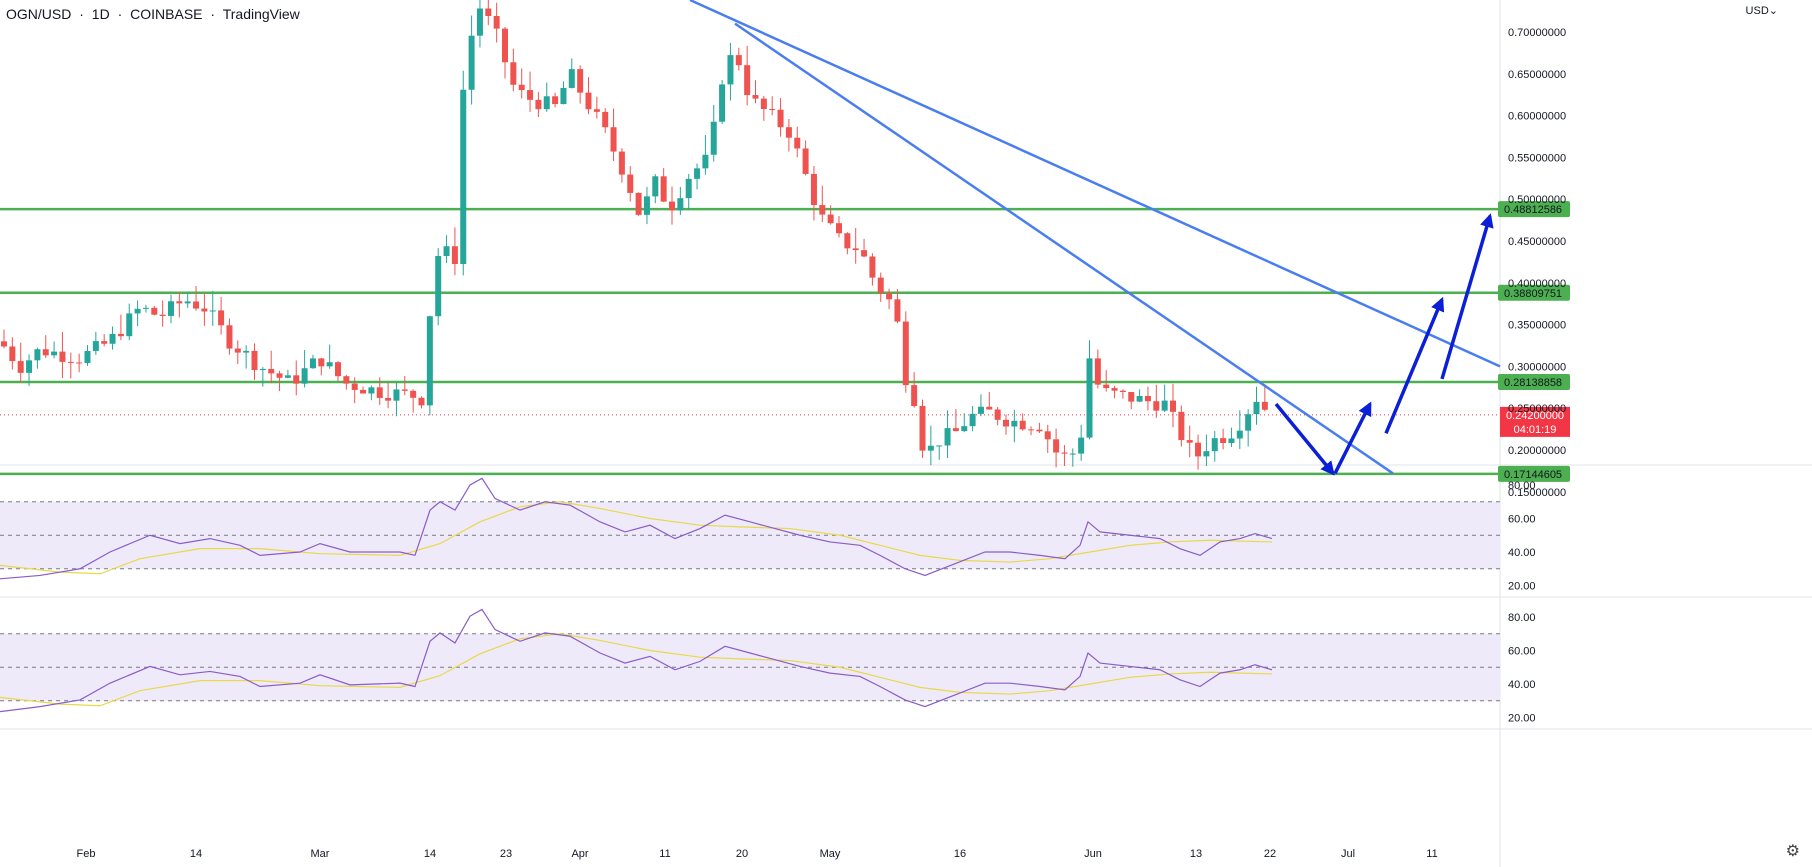 This screenshot has width=1812, height=867. I want to click on level-label: 0.38809751, so click(1533, 294).